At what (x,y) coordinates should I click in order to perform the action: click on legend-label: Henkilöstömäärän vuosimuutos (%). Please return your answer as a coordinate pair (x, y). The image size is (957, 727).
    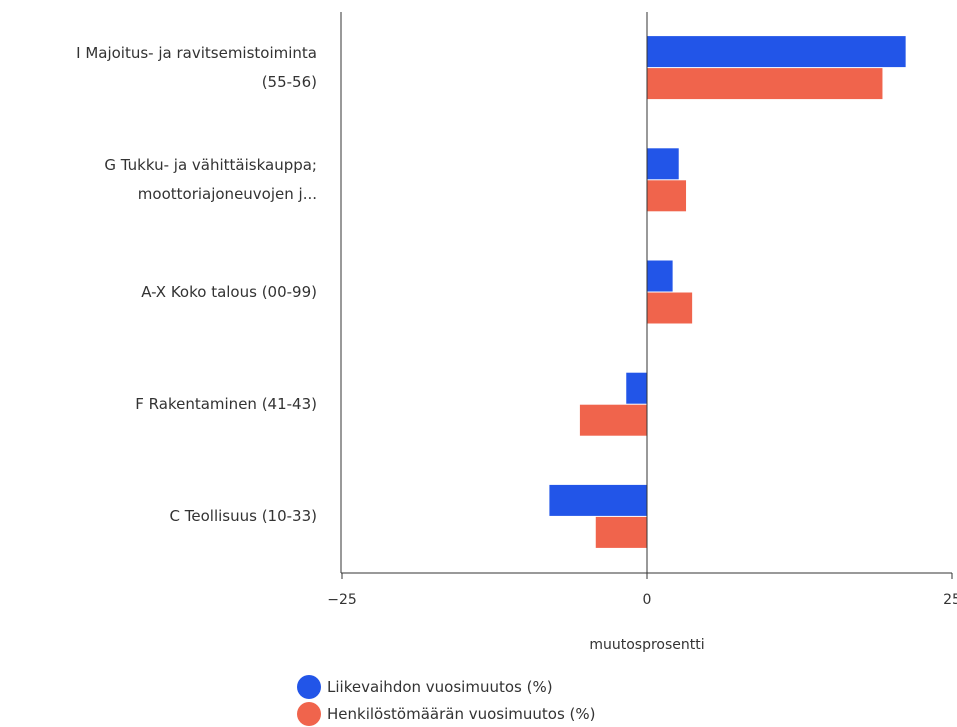
    Looking at the image, I should click on (461, 714).